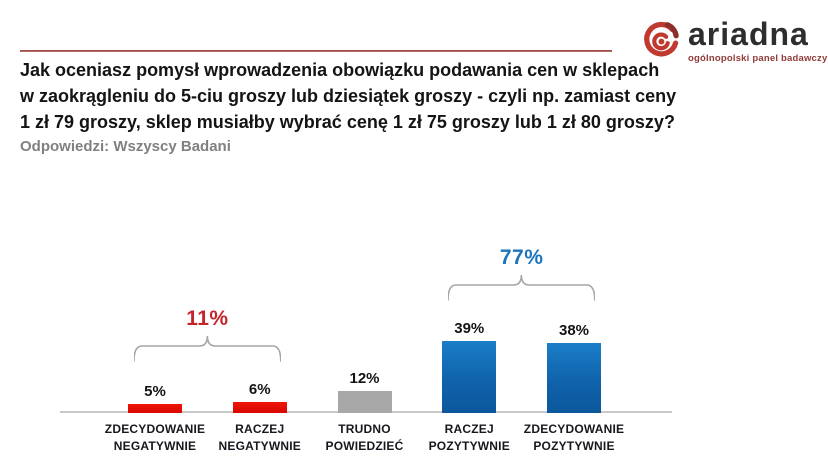 This screenshot has height=465, width=828. What do you see at coordinates (758, 58) in the screenshot?
I see `brand-tagline: ogólnopolski panel badawczy` at bounding box center [758, 58].